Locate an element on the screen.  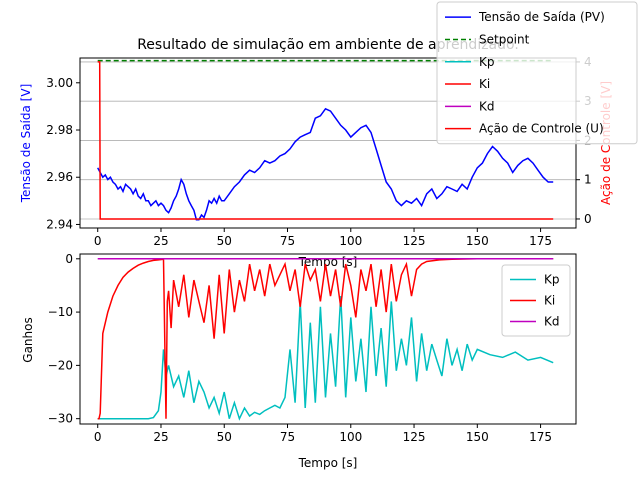
legend-box is located at coordinates (537, 73).